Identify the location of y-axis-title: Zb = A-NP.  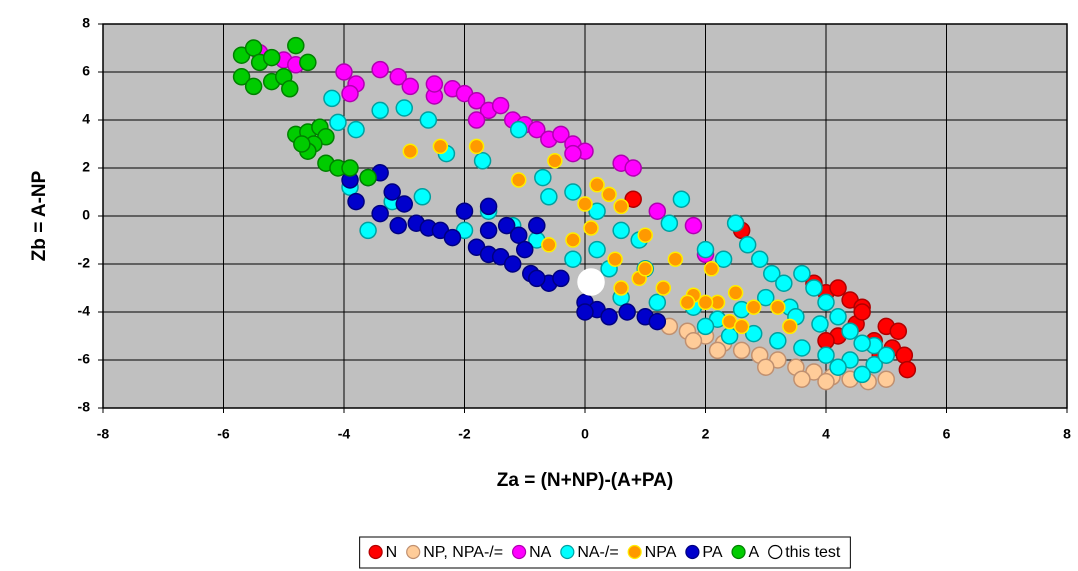
(39, 215).